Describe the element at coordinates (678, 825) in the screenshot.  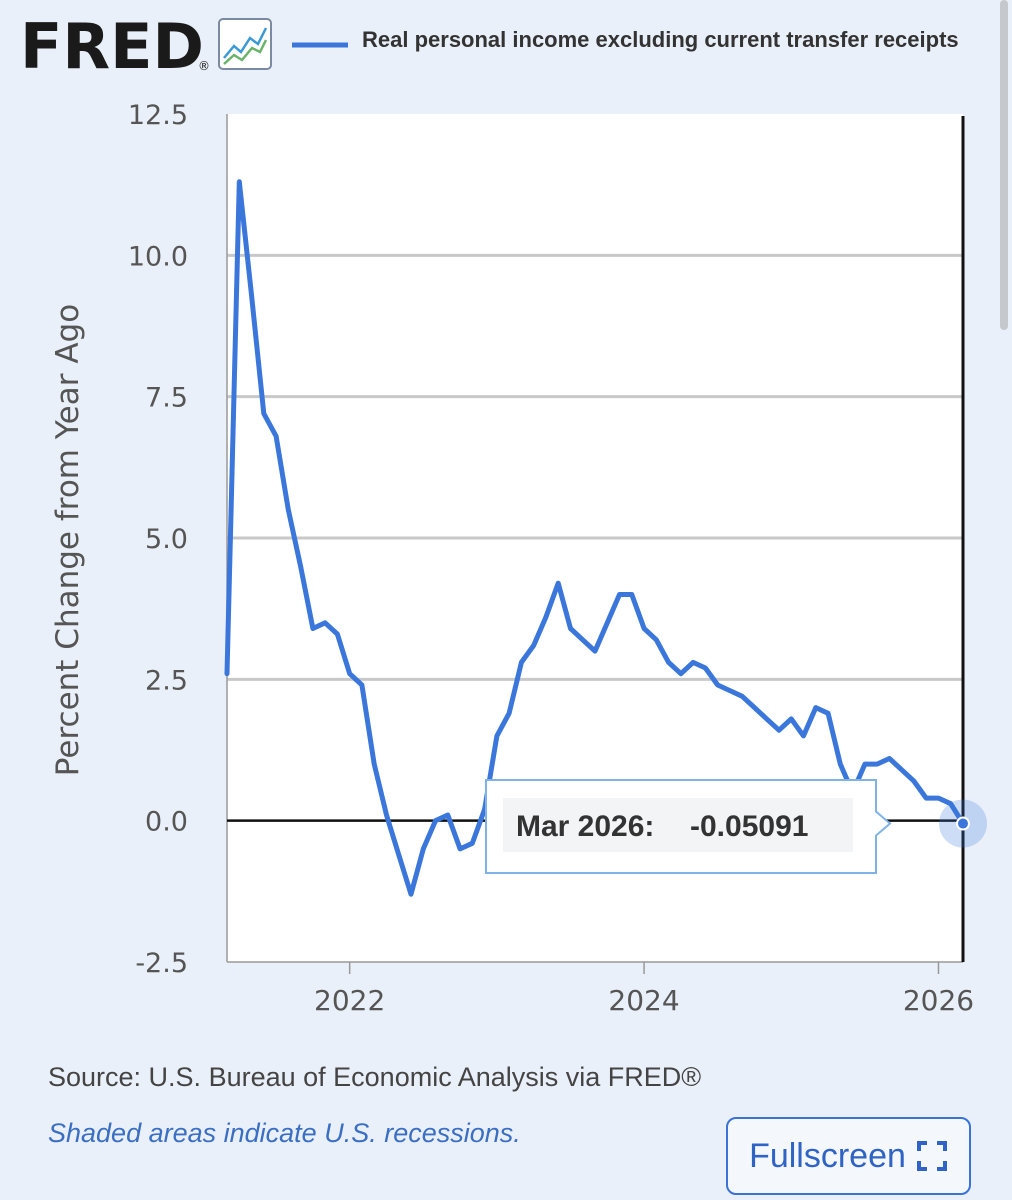
I see `tooltip-text-bg` at that location.